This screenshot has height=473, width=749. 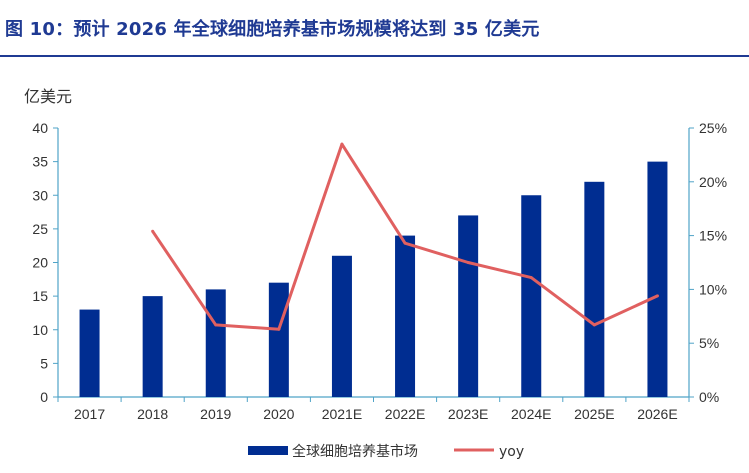 What do you see at coordinates (594, 414) in the screenshot?
I see `x-tick-label: 2025E` at bounding box center [594, 414].